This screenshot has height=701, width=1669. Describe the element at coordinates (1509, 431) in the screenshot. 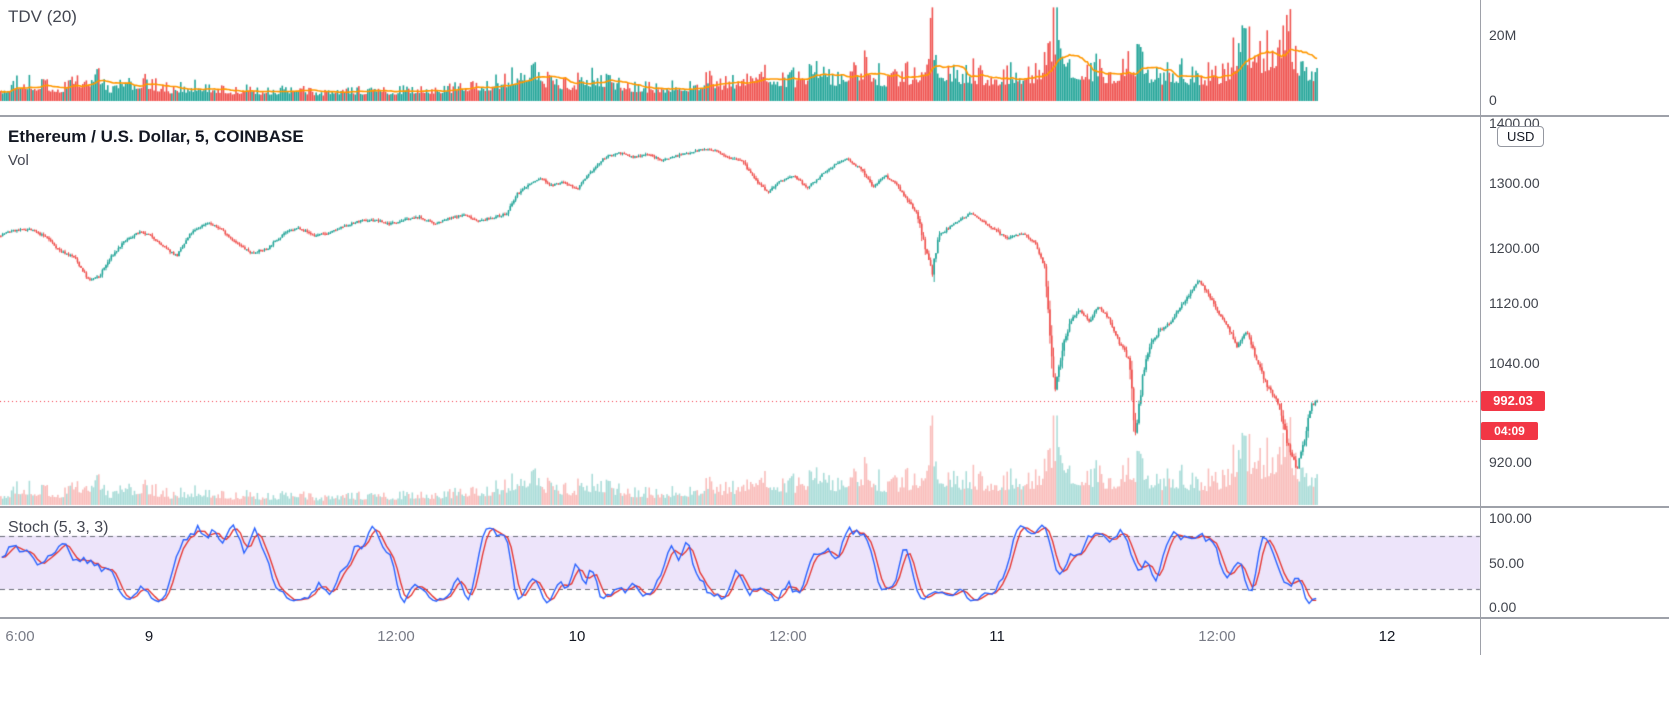

I see `bar-countdown-badge: 04:09` at that location.